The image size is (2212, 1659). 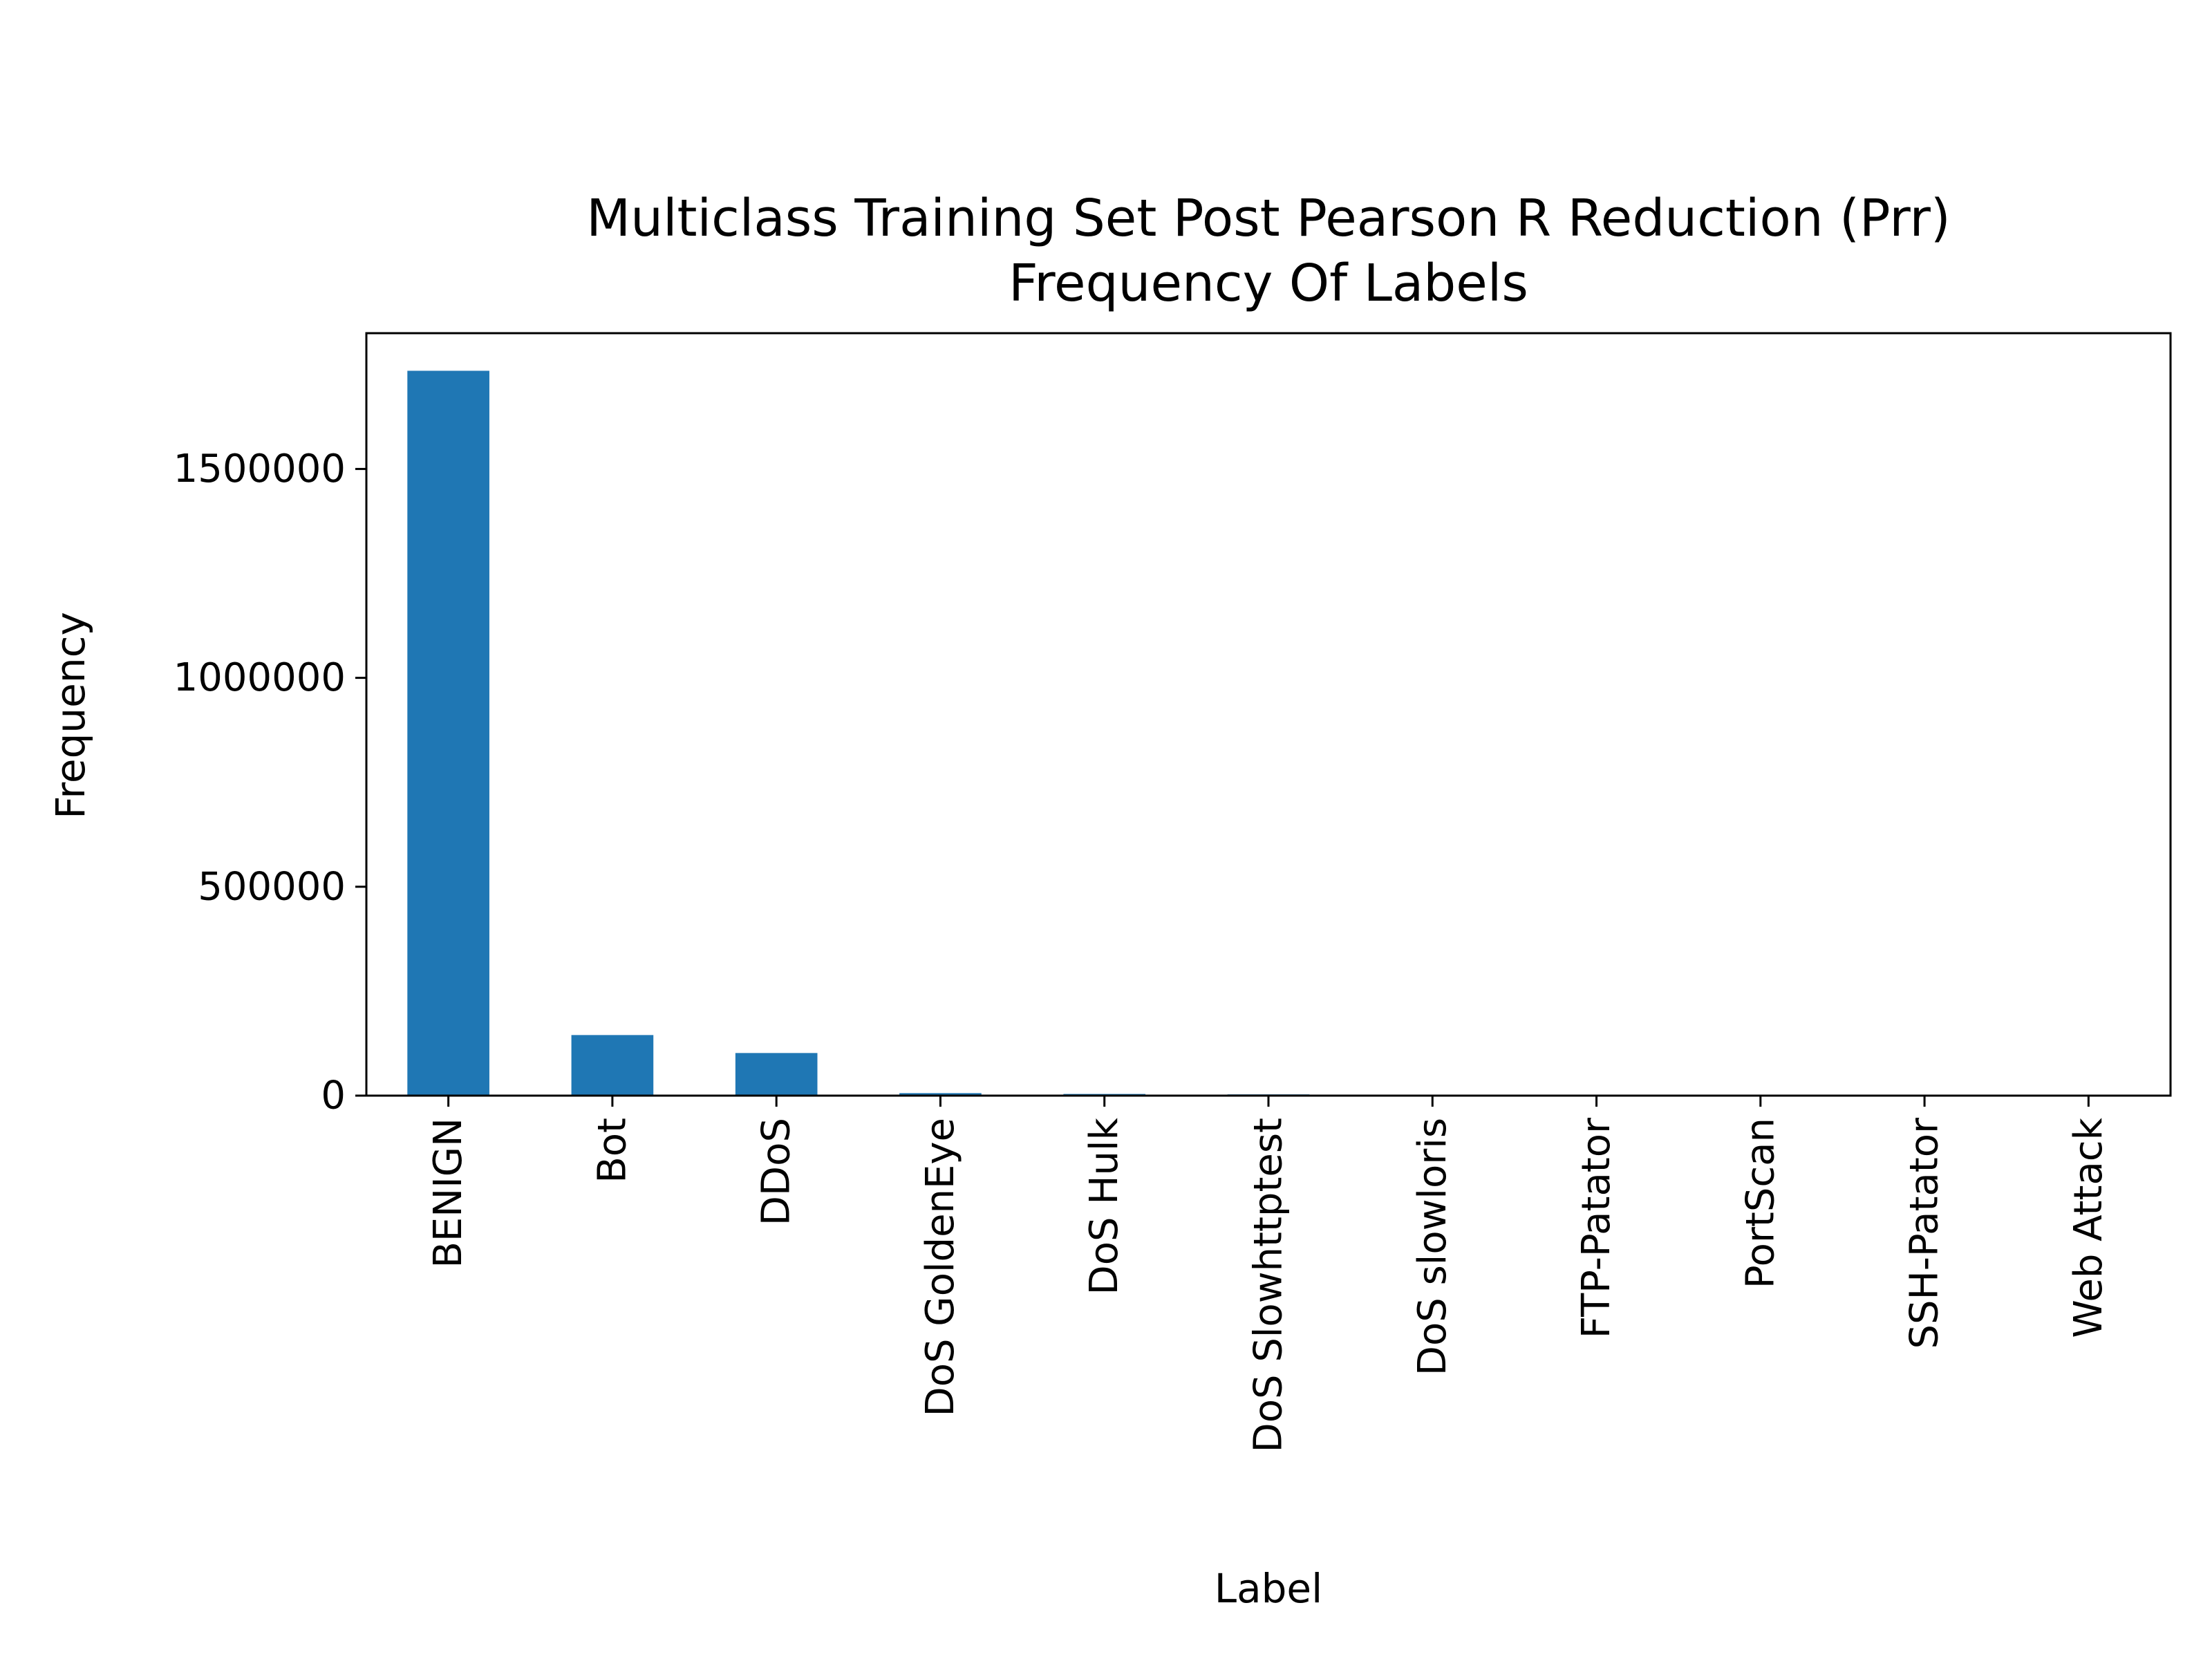 I want to click on x-tick-label-web-attack: Web Attack, so click(x=2088, y=1227).